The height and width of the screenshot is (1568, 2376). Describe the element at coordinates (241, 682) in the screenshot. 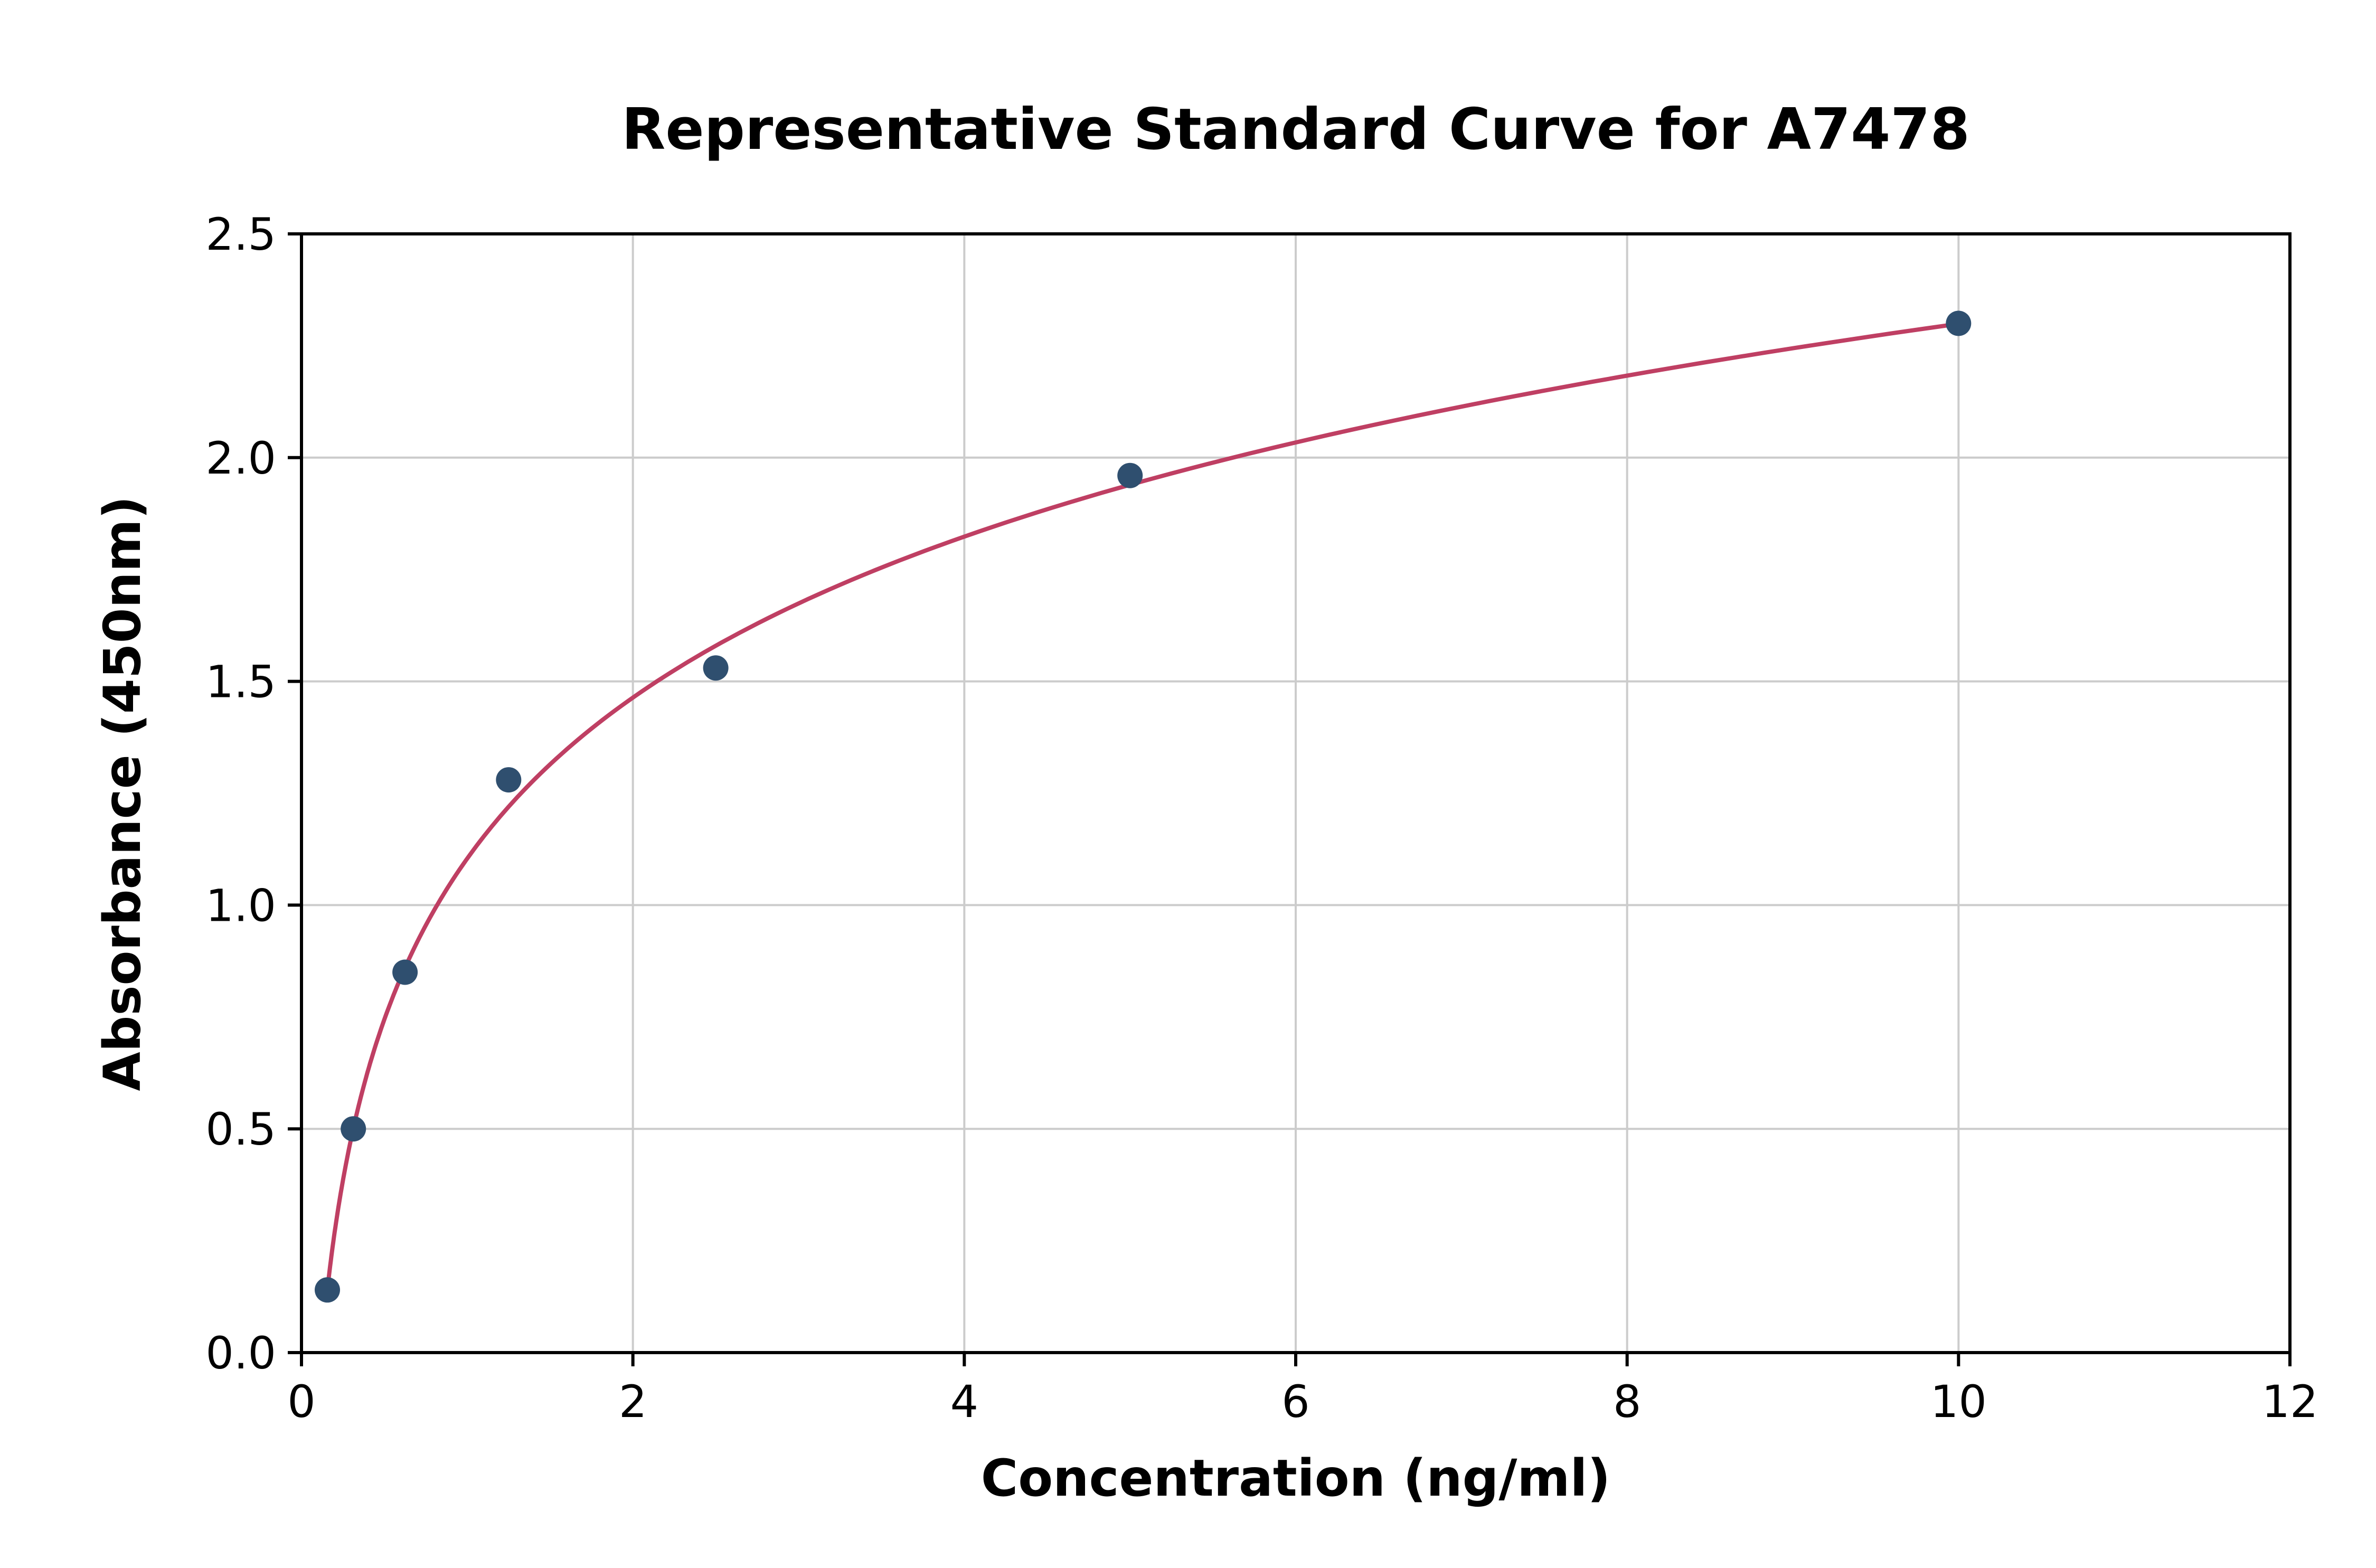

I see `y-tick-label: 1.5` at that location.